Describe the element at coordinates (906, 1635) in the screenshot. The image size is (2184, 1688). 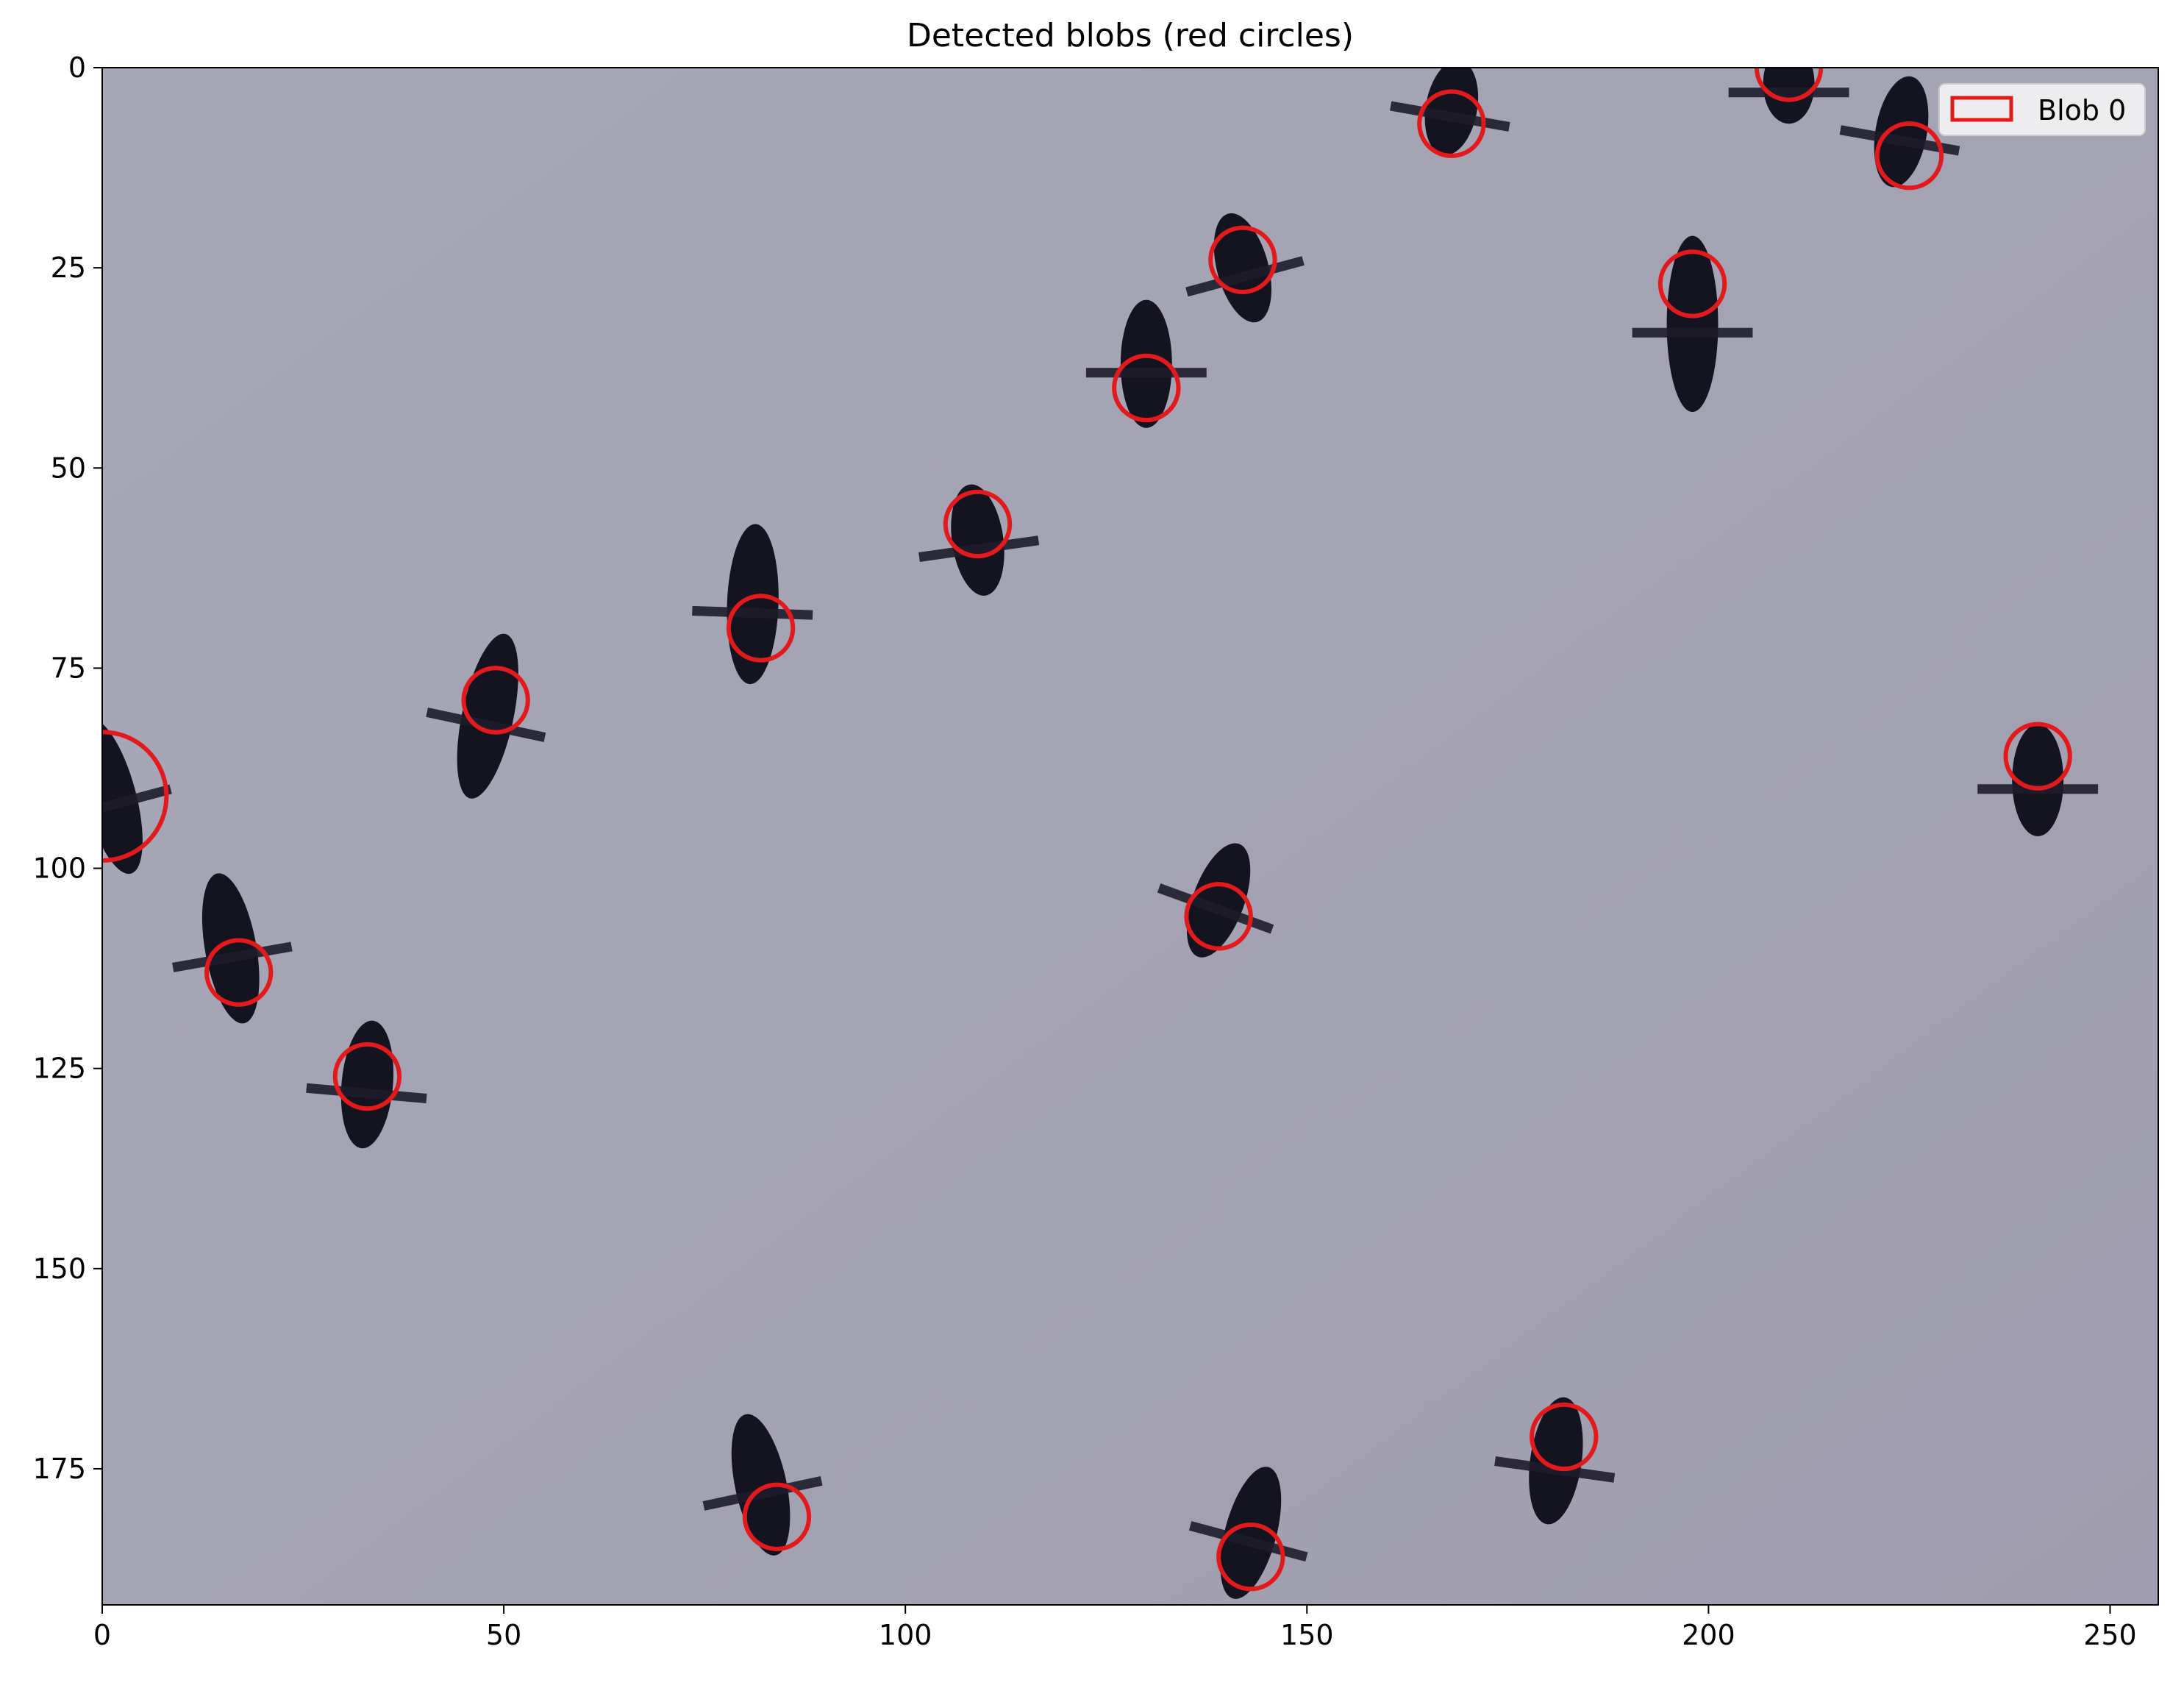
I see `x-tick-label: 100` at that location.